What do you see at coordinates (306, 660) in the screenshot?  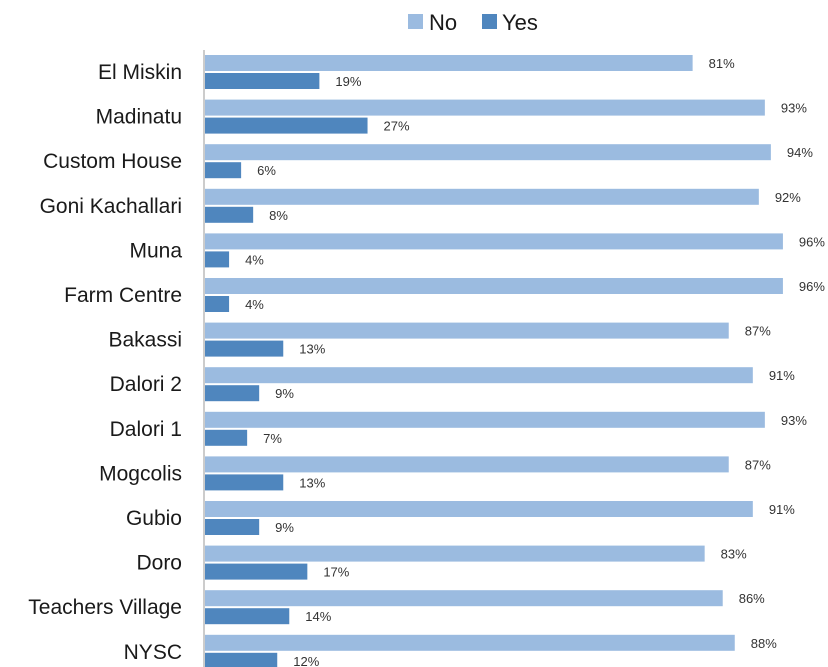 I see `data-label-yes: 12%` at bounding box center [306, 660].